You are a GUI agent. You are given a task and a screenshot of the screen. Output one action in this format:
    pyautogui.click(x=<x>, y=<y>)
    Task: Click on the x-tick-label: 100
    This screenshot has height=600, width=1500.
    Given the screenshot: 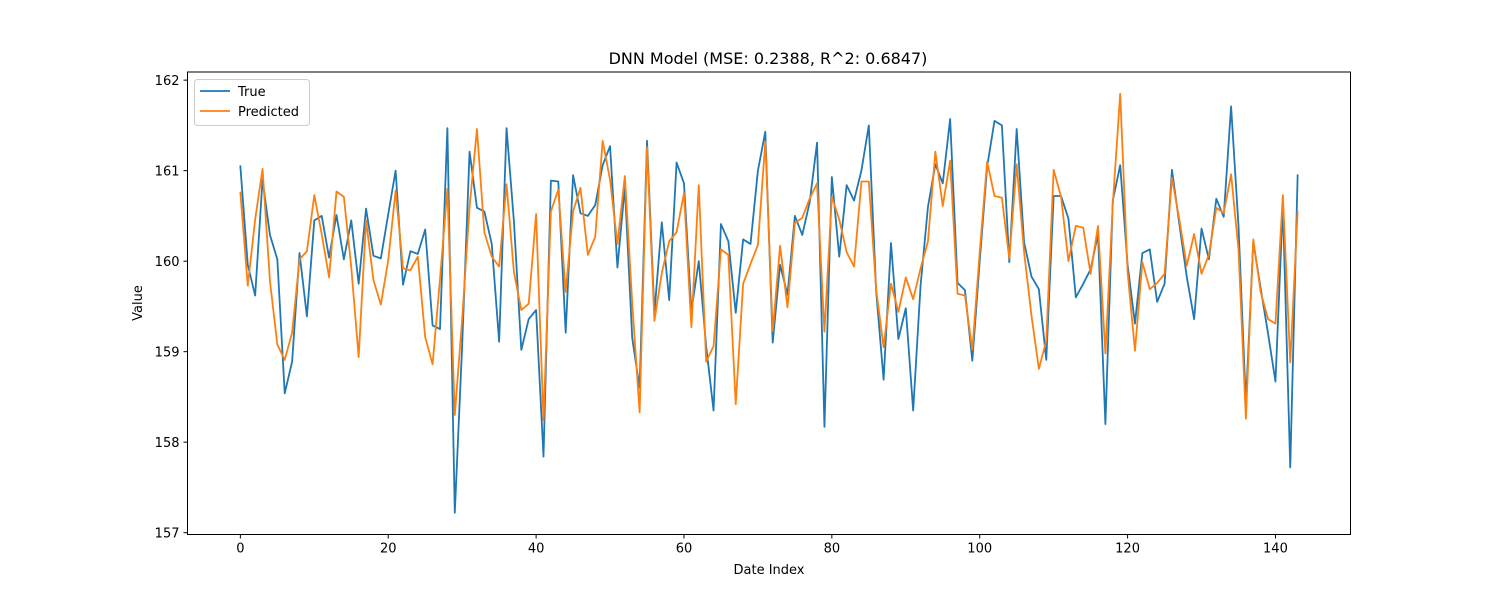 What is the action you would take?
    pyautogui.click(x=979, y=549)
    